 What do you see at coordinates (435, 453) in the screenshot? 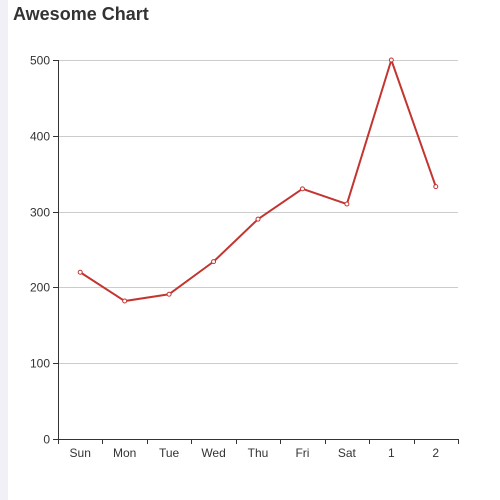
I see `x-tick-label: 2` at bounding box center [435, 453].